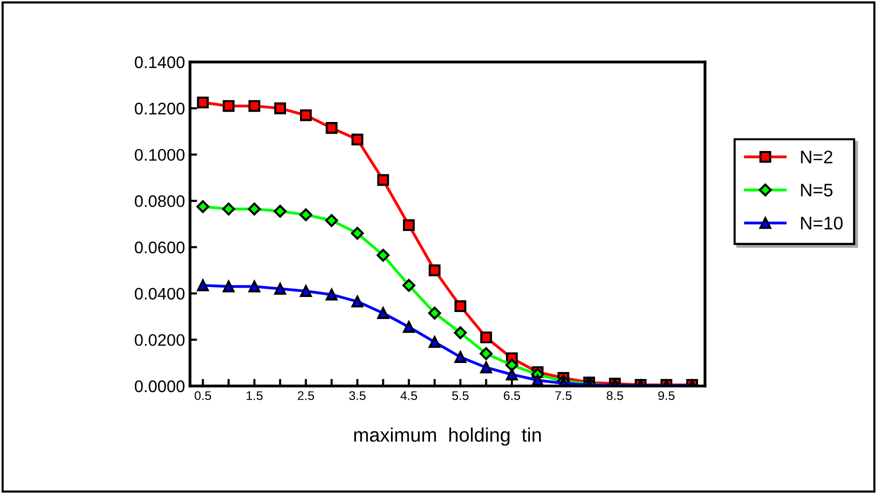 This screenshot has width=877, height=494. I want to click on x-tick-label: 5.5, so click(460, 395).